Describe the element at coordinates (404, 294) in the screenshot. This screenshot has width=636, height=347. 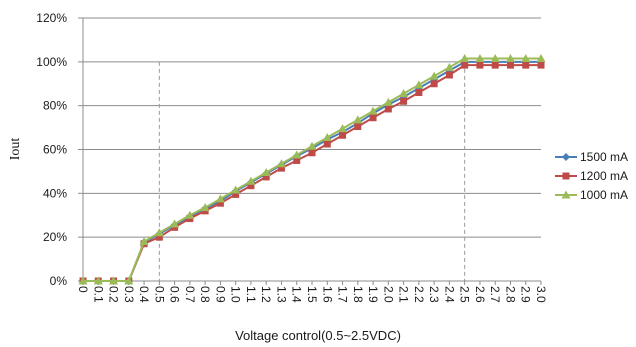
I see `x-tick-label: 2.1` at that location.